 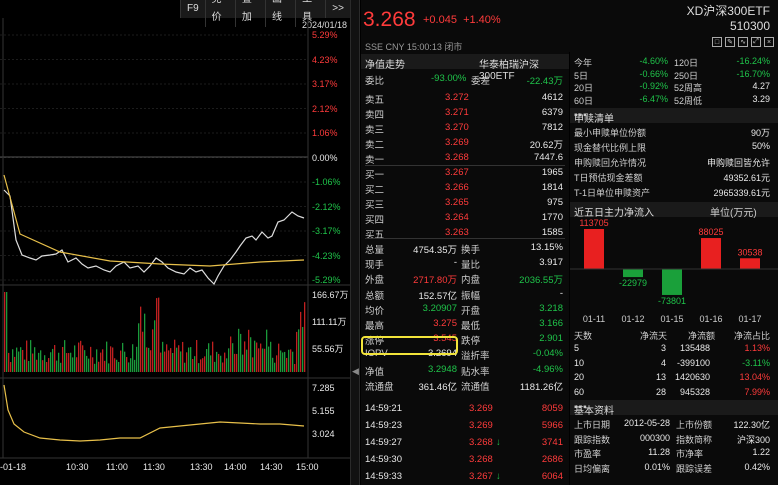 What do you see at coordinates (674, 408) in the screenshot?
I see `basic-header: 基本资料 ▪▪▪` at bounding box center [674, 408].